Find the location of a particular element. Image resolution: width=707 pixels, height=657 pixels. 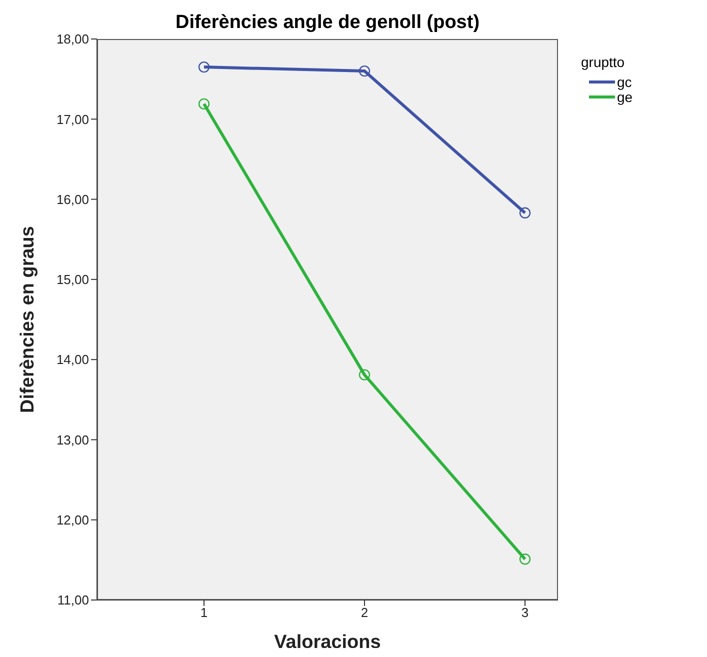

y-tick-label: 17,00 is located at coordinates (72, 119).